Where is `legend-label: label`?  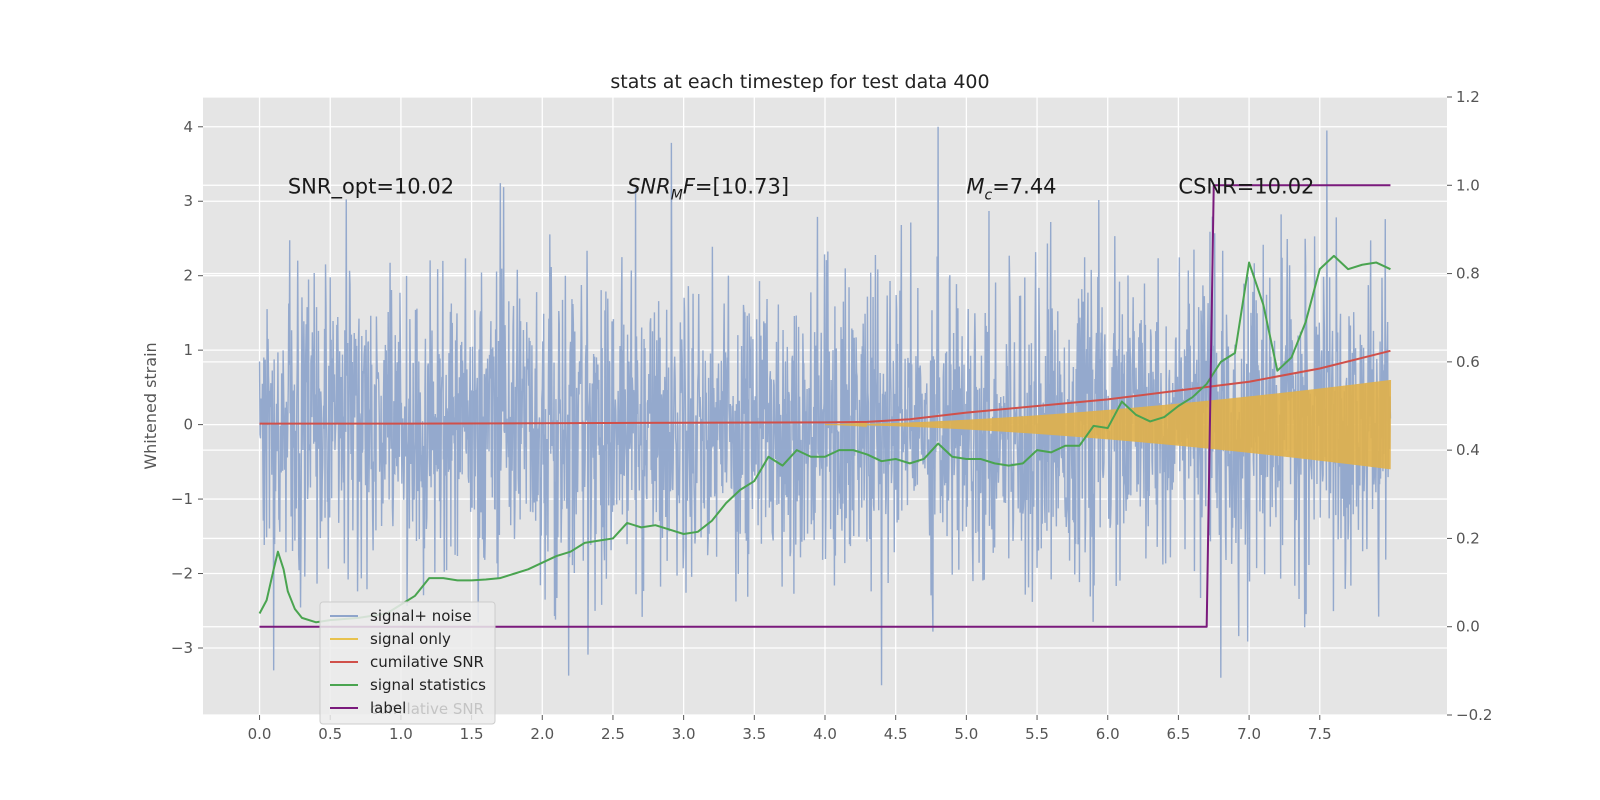 legend-label: label is located at coordinates (388, 708).